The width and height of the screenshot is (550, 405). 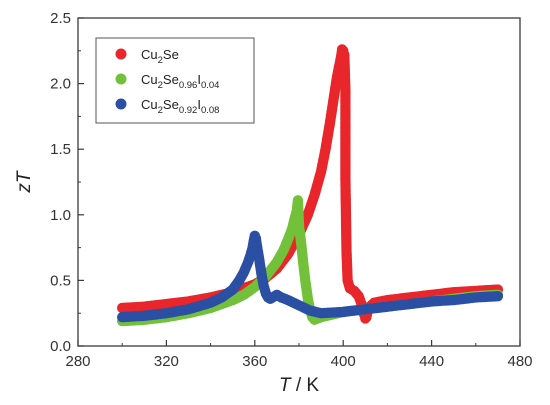 I want to click on legend-label: Cu2Se, so click(x=160, y=56).